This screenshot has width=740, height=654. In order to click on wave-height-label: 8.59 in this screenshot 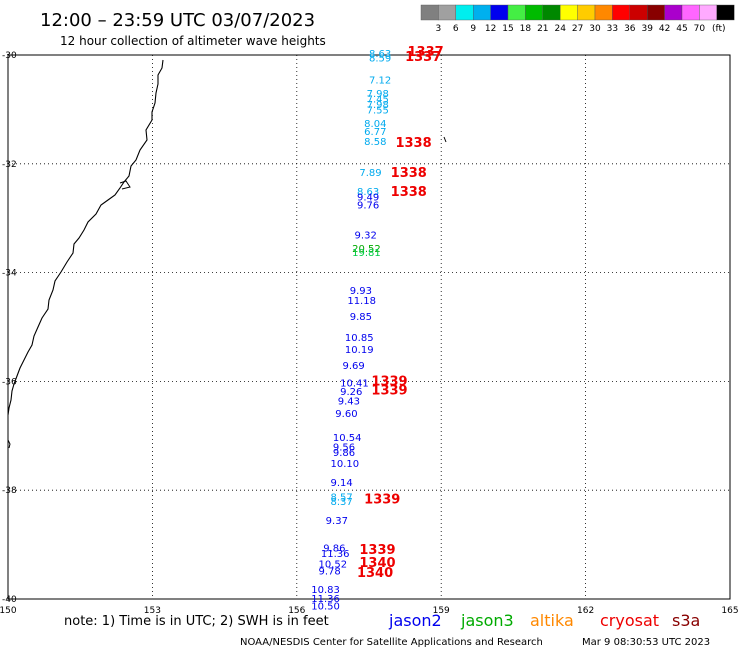, I will do `click(380, 59)`.